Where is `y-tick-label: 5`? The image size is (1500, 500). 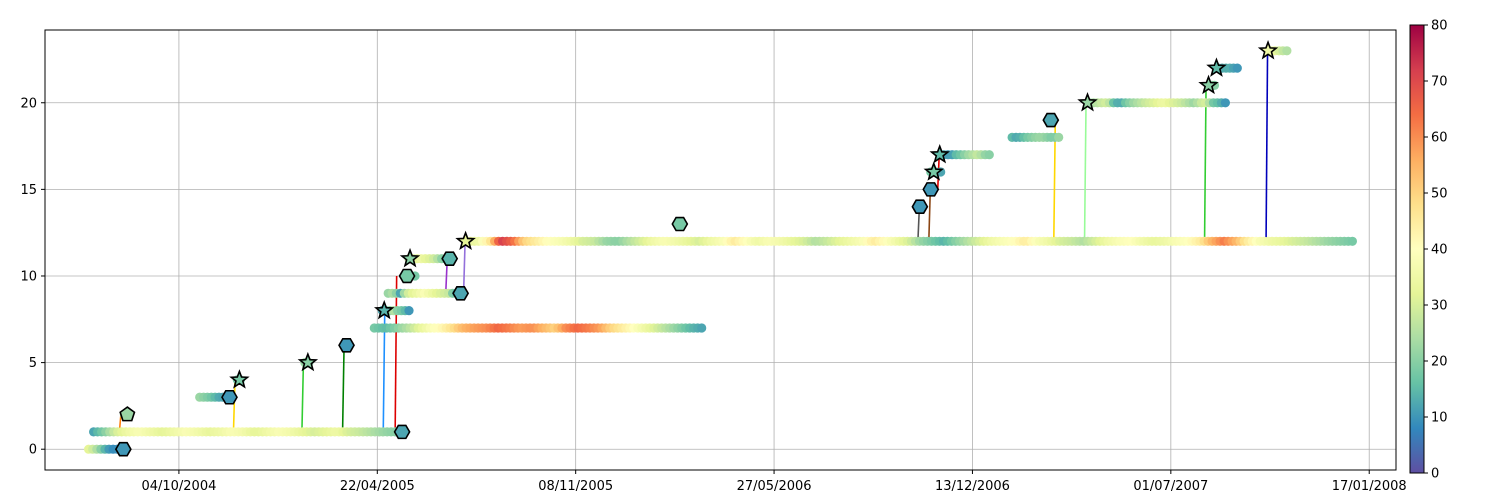
y-tick-label: 5 is located at coordinates (33, 363).